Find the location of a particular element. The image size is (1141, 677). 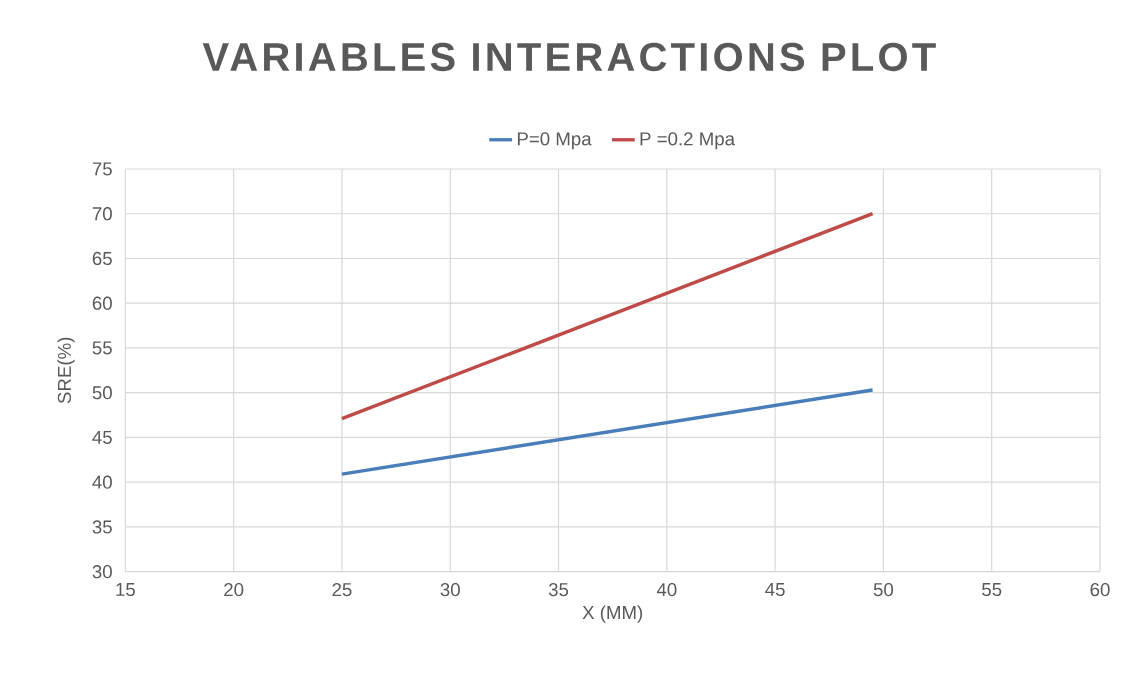

y-tick-label: 75 is located at coordinates (102, 169).